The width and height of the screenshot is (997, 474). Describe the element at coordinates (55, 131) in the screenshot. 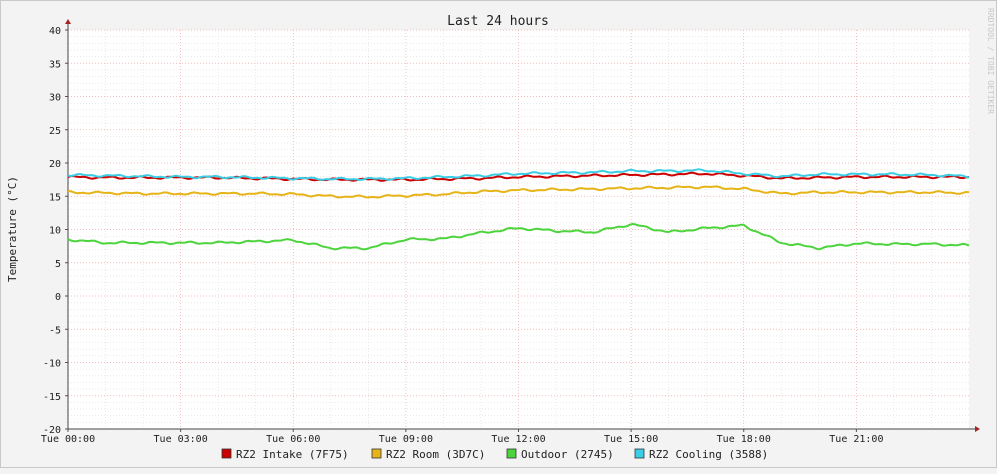

I see `y-tick-label: 25` at that location.